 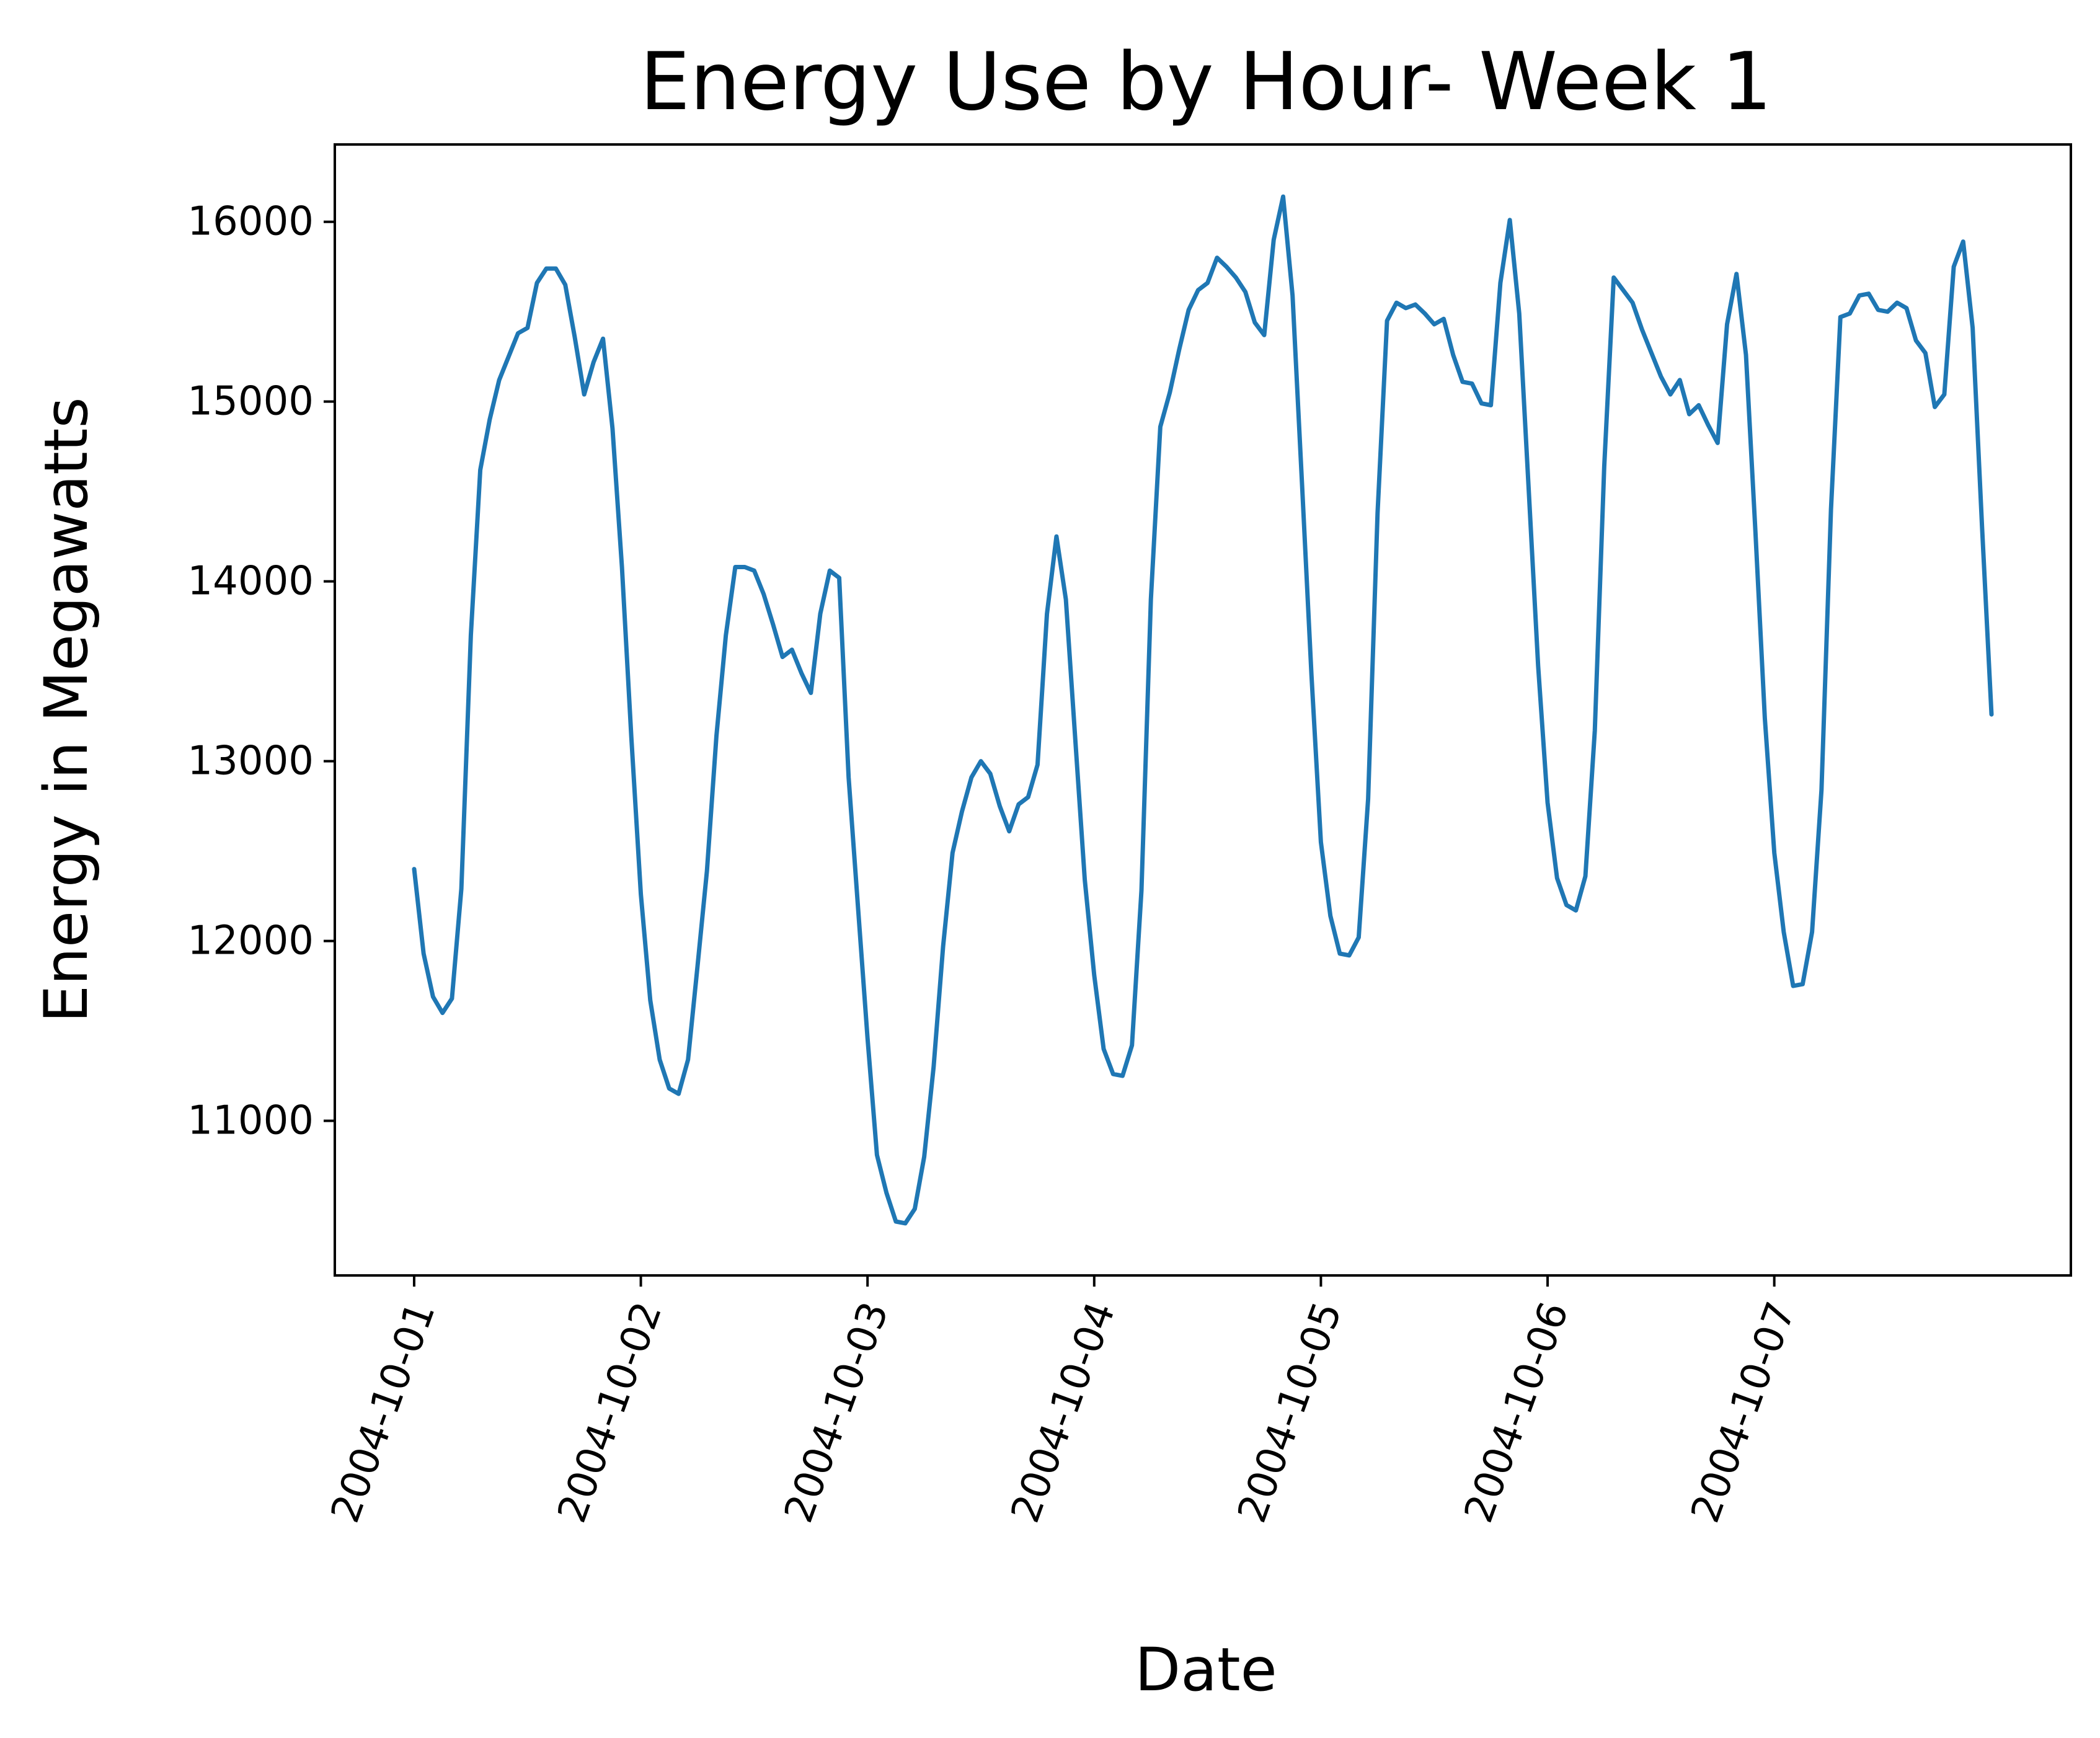 I want to click on y-tick-label: 13000, so click(x=250, y=761).